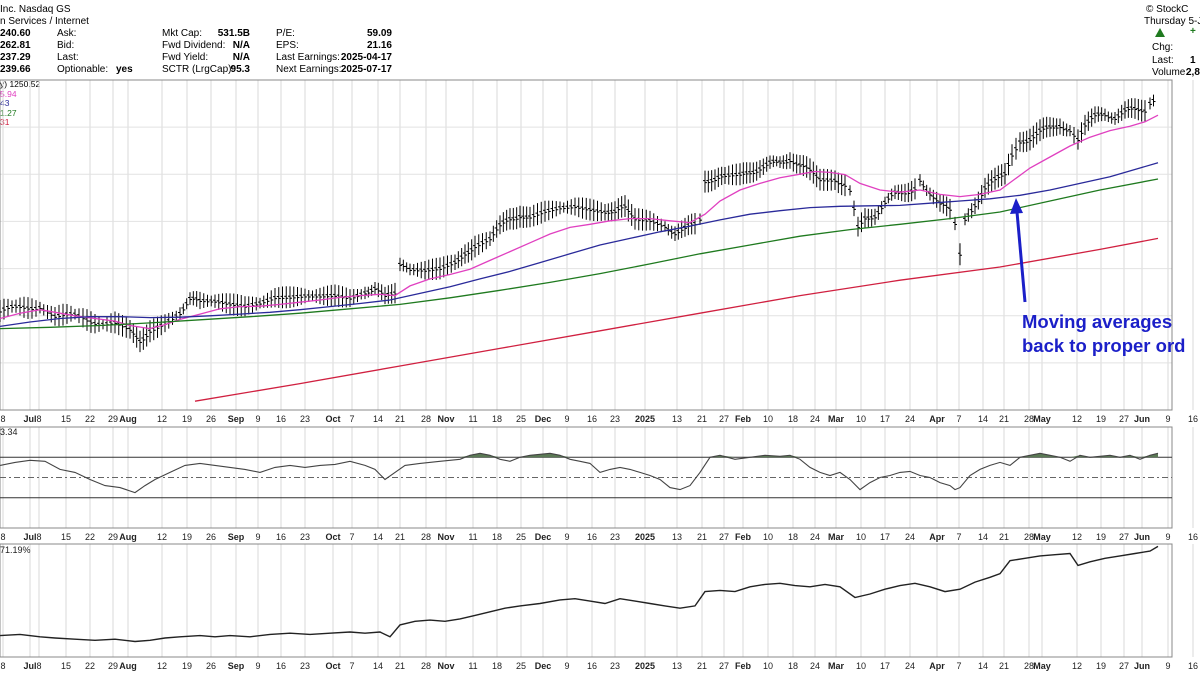  What do you see at coordinates (15, 45) in the screenshot?
I see `quote-value: 262.81` at bounding box center [15, 45].